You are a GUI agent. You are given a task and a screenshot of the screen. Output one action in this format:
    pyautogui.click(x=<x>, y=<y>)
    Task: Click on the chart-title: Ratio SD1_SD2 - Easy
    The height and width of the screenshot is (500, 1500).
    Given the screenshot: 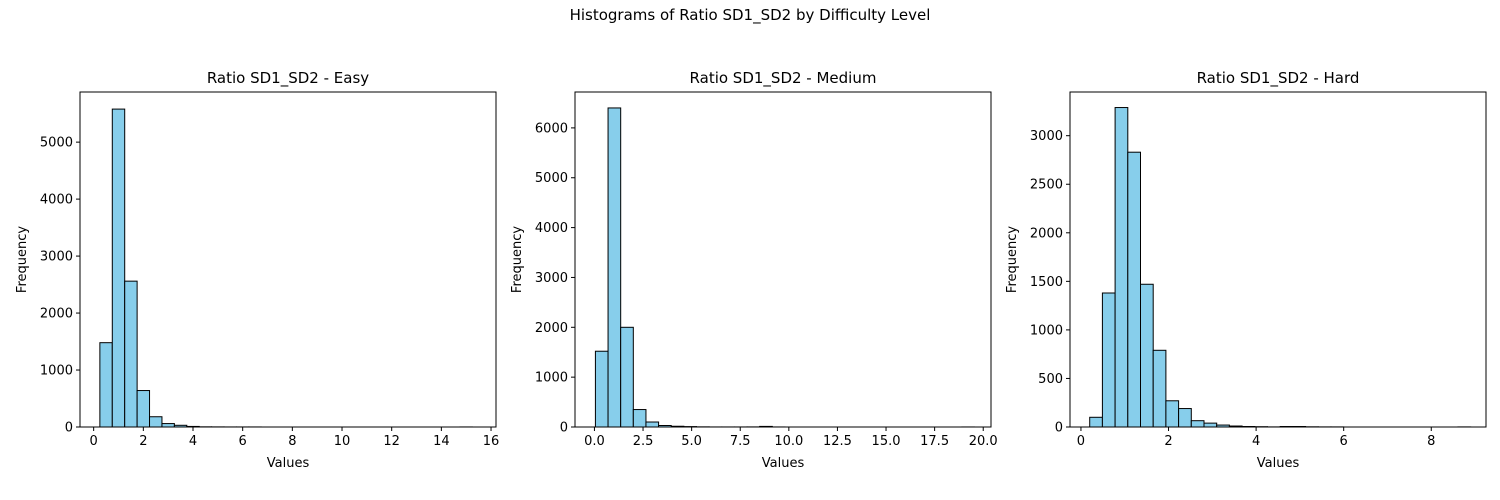 What is the action you would take?
    pyautogui.click(x=288, y=78)
    